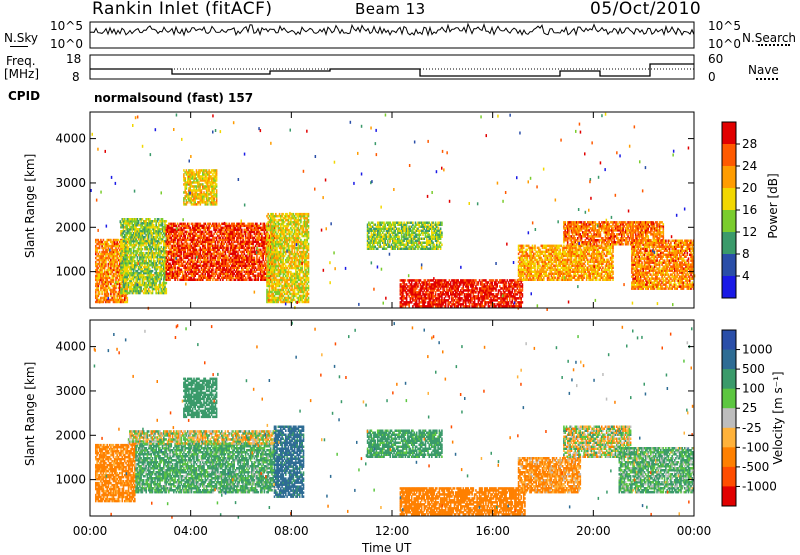  I want to click on noise-panel-frame, so click(392, 35).